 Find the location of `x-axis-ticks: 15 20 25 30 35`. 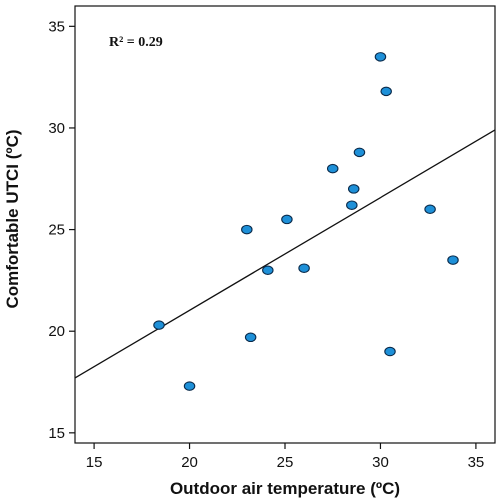

x-axis-ticks: 15 20 25 30 35 is located at coordinates (285, 457).